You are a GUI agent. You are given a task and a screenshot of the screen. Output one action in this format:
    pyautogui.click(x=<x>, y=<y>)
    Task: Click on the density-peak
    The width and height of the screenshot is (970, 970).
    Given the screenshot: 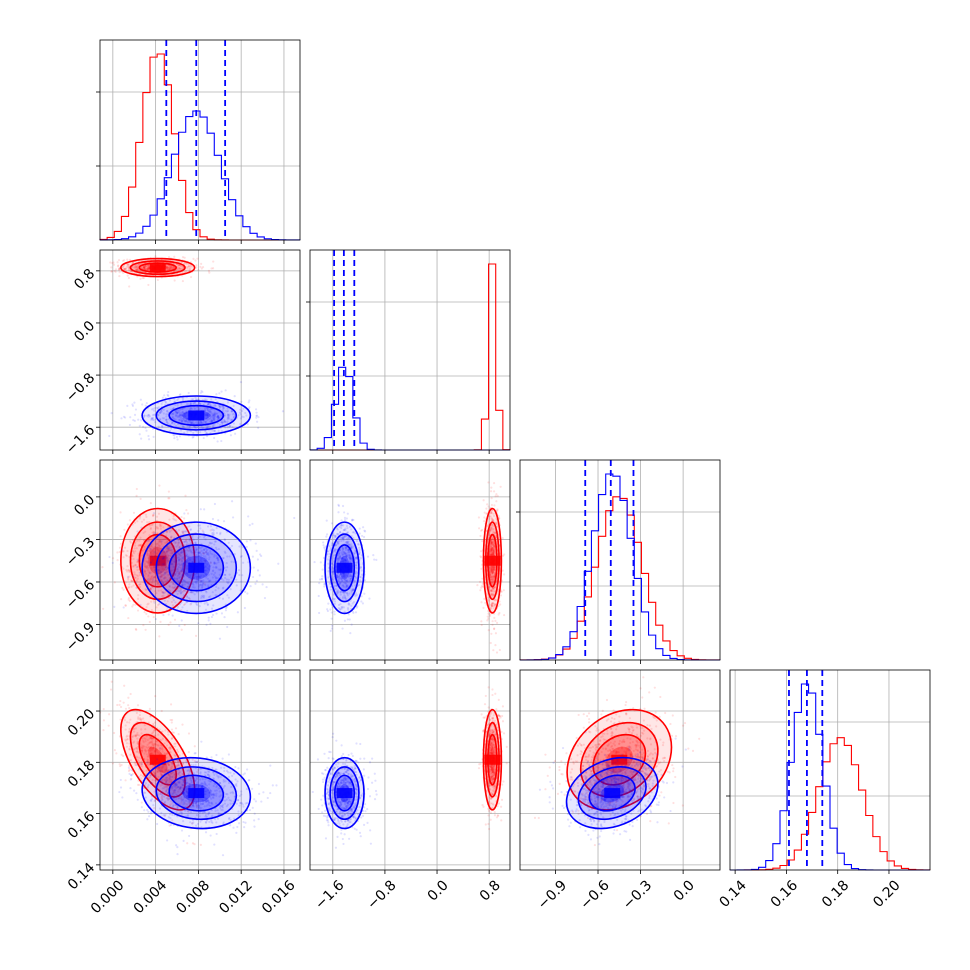 What is the action you would take?
    pyautogui.click(x=492, y=561)
    